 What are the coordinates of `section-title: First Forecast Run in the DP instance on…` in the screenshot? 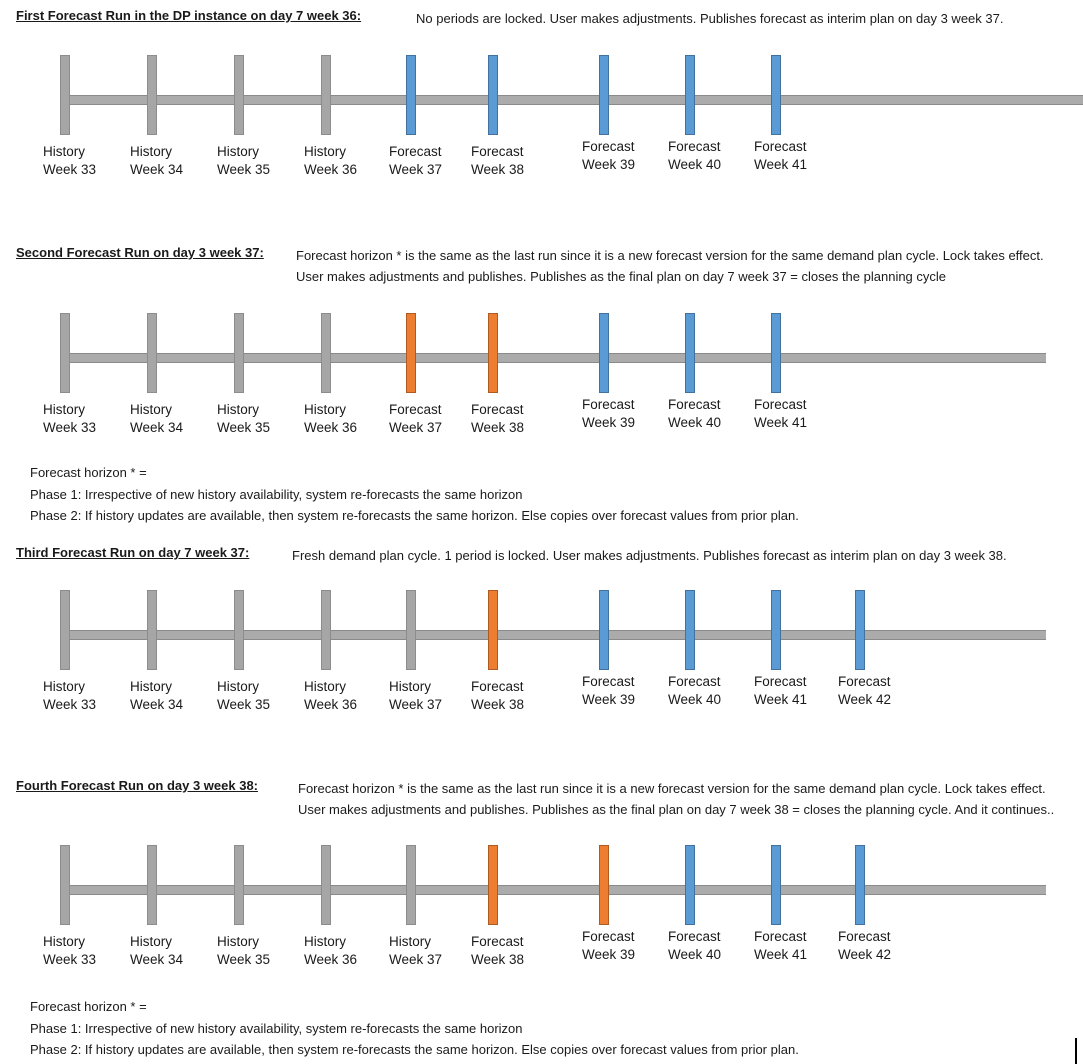 It's located at (189, 15).